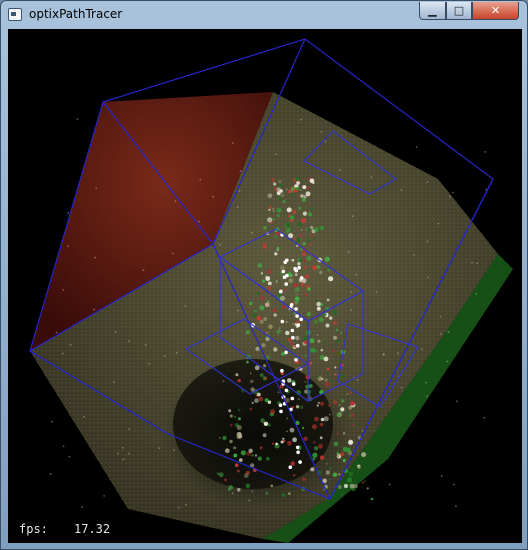 This screenshot has width=528, height=550. What do you see at coordinates (15, 14) in the screenshot?
I see `window-app-icon` at bounding box center [15, 14].